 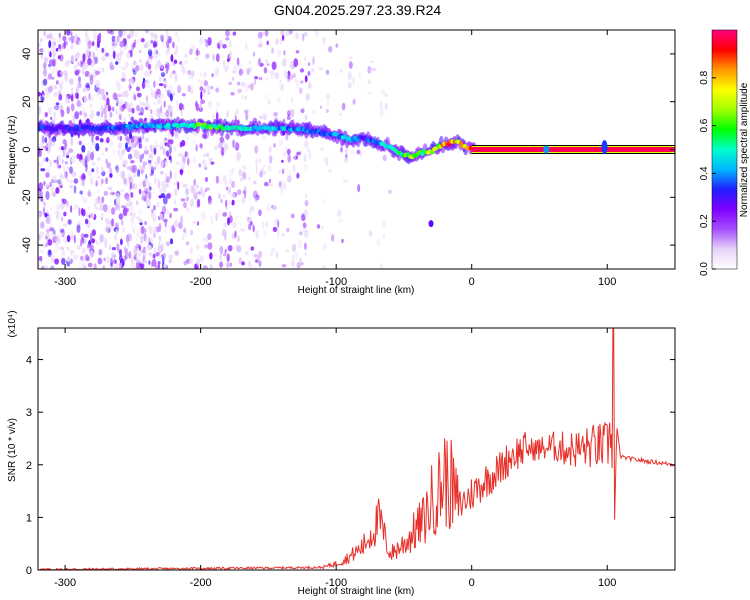 What do you see at coordinates (704, 125) in the screenshot?
I see `colorbar-tick-label: 0.6` at bounding box center [704, 125].